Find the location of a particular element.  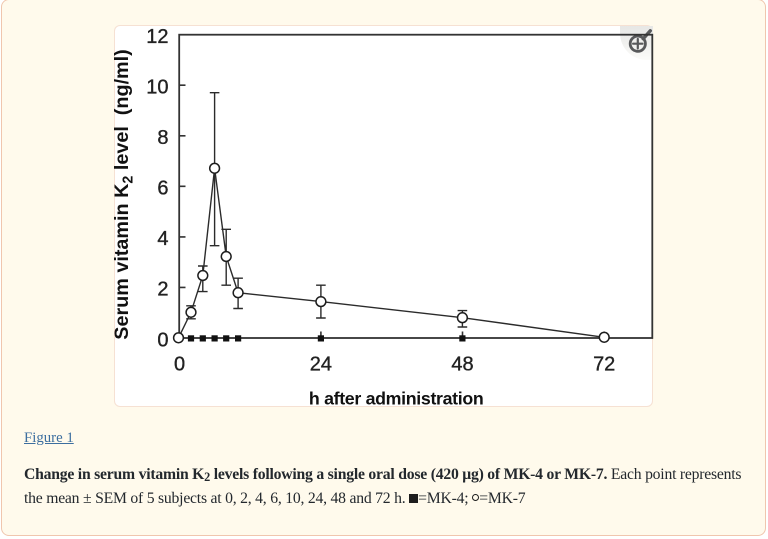

svg-text: 4 is located at coordinates (162, 239).